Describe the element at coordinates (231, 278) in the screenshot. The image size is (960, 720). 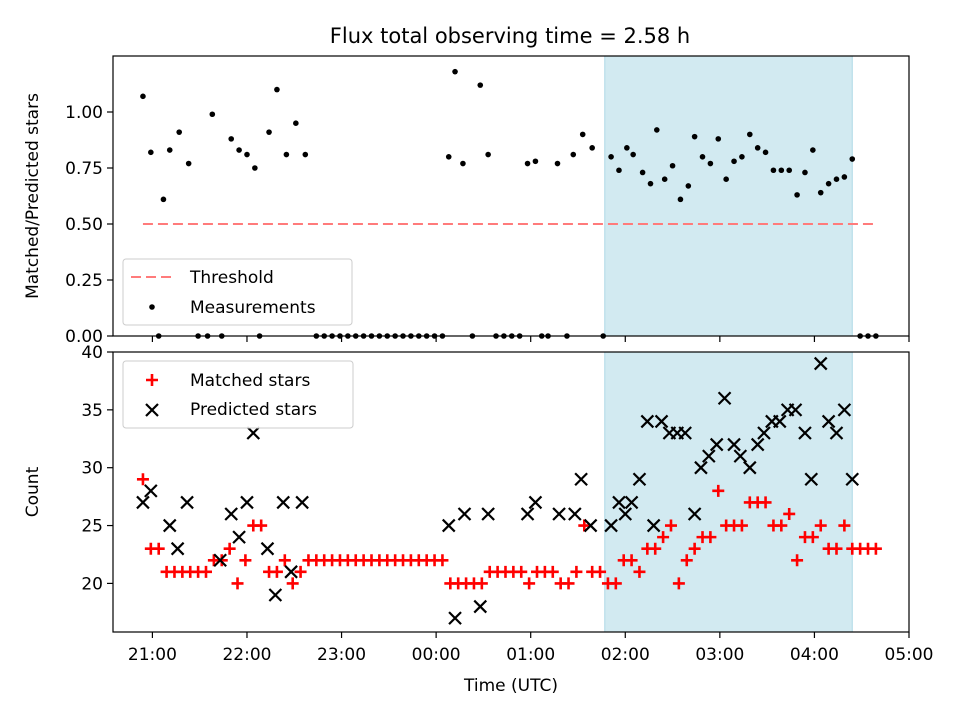
I see `legend-threshold-label: Threshold` at that location.